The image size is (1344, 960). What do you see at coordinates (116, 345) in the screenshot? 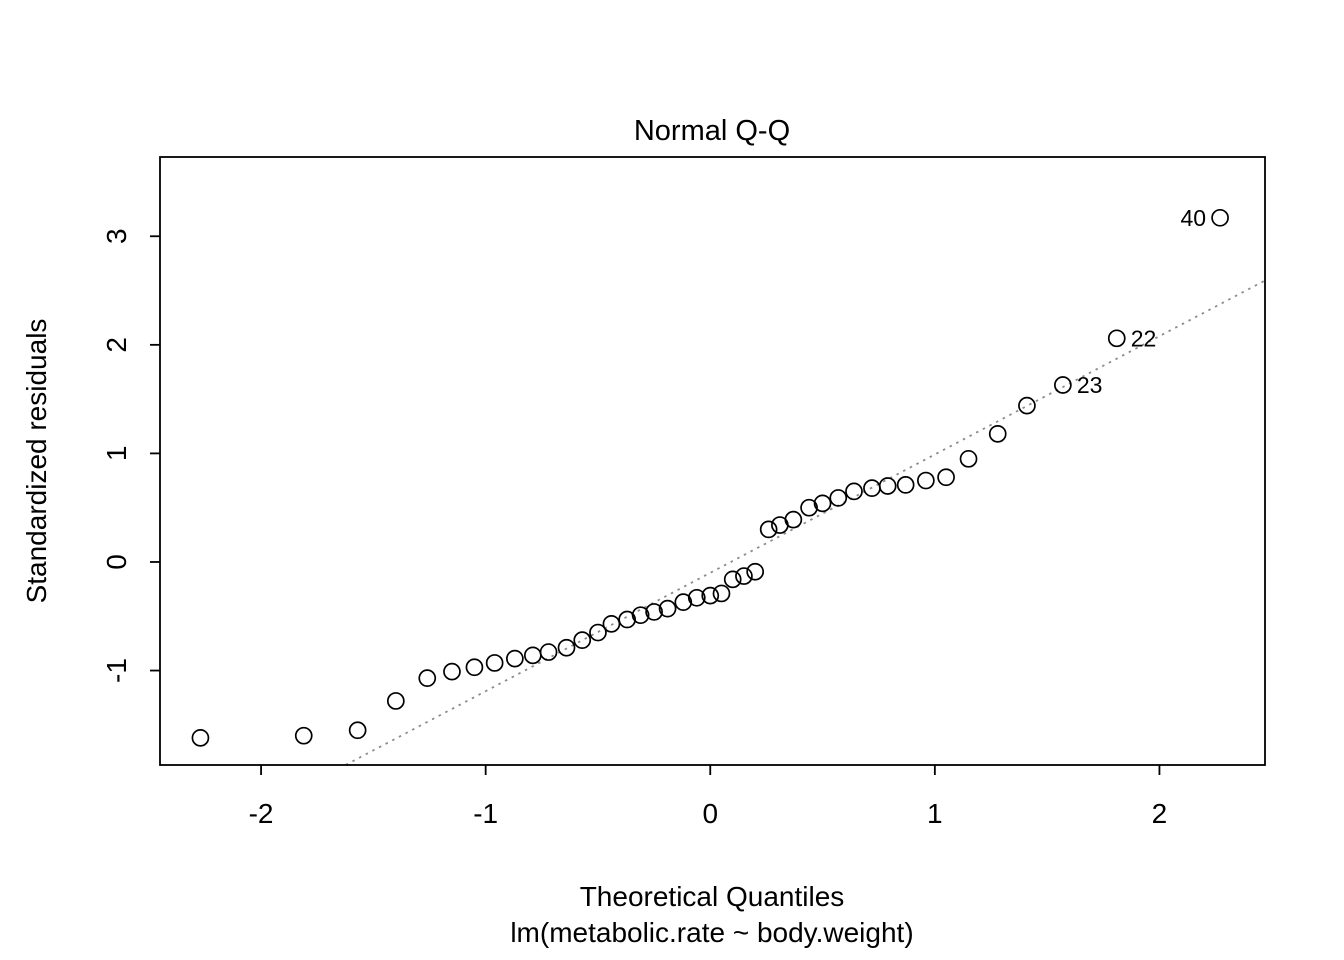
I see `y-tick-label: 2` at bounding box center [116, 345].